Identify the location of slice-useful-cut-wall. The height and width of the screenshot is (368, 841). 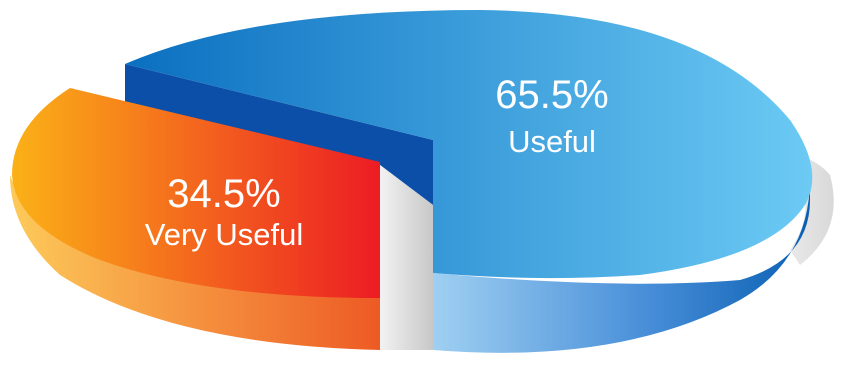
(406, 257).